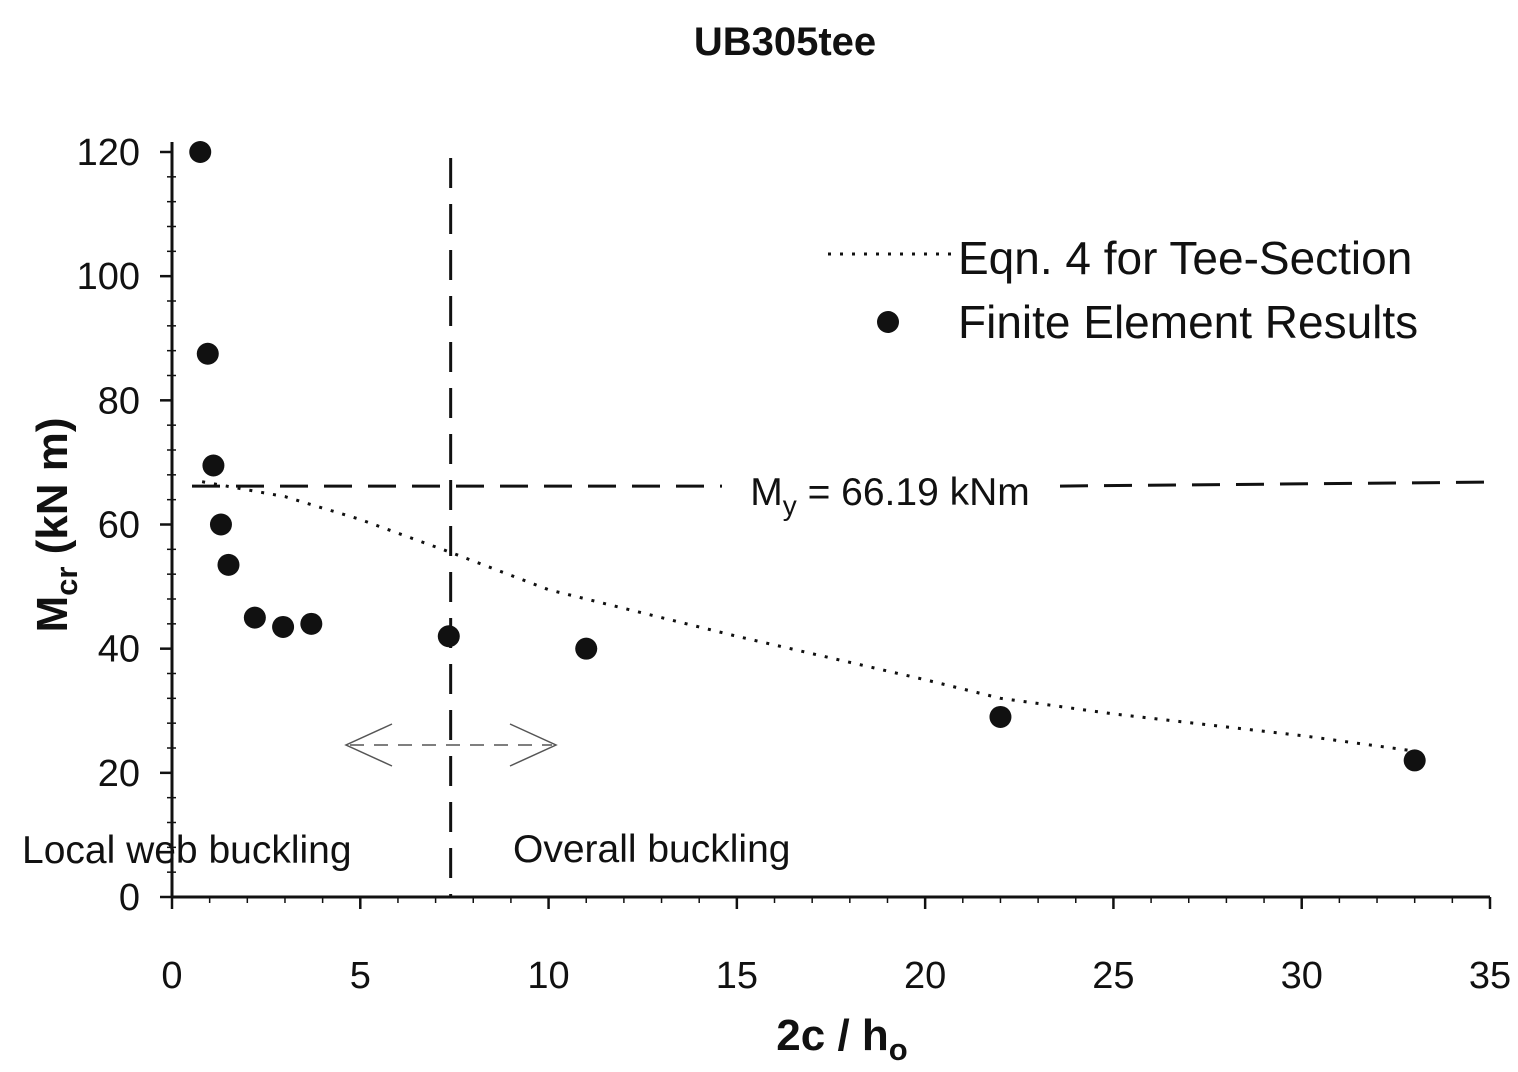  What do you see at coordinates (451, 745) in the screenshot?
I see `region-arrow` at bounding box center [451, 745].